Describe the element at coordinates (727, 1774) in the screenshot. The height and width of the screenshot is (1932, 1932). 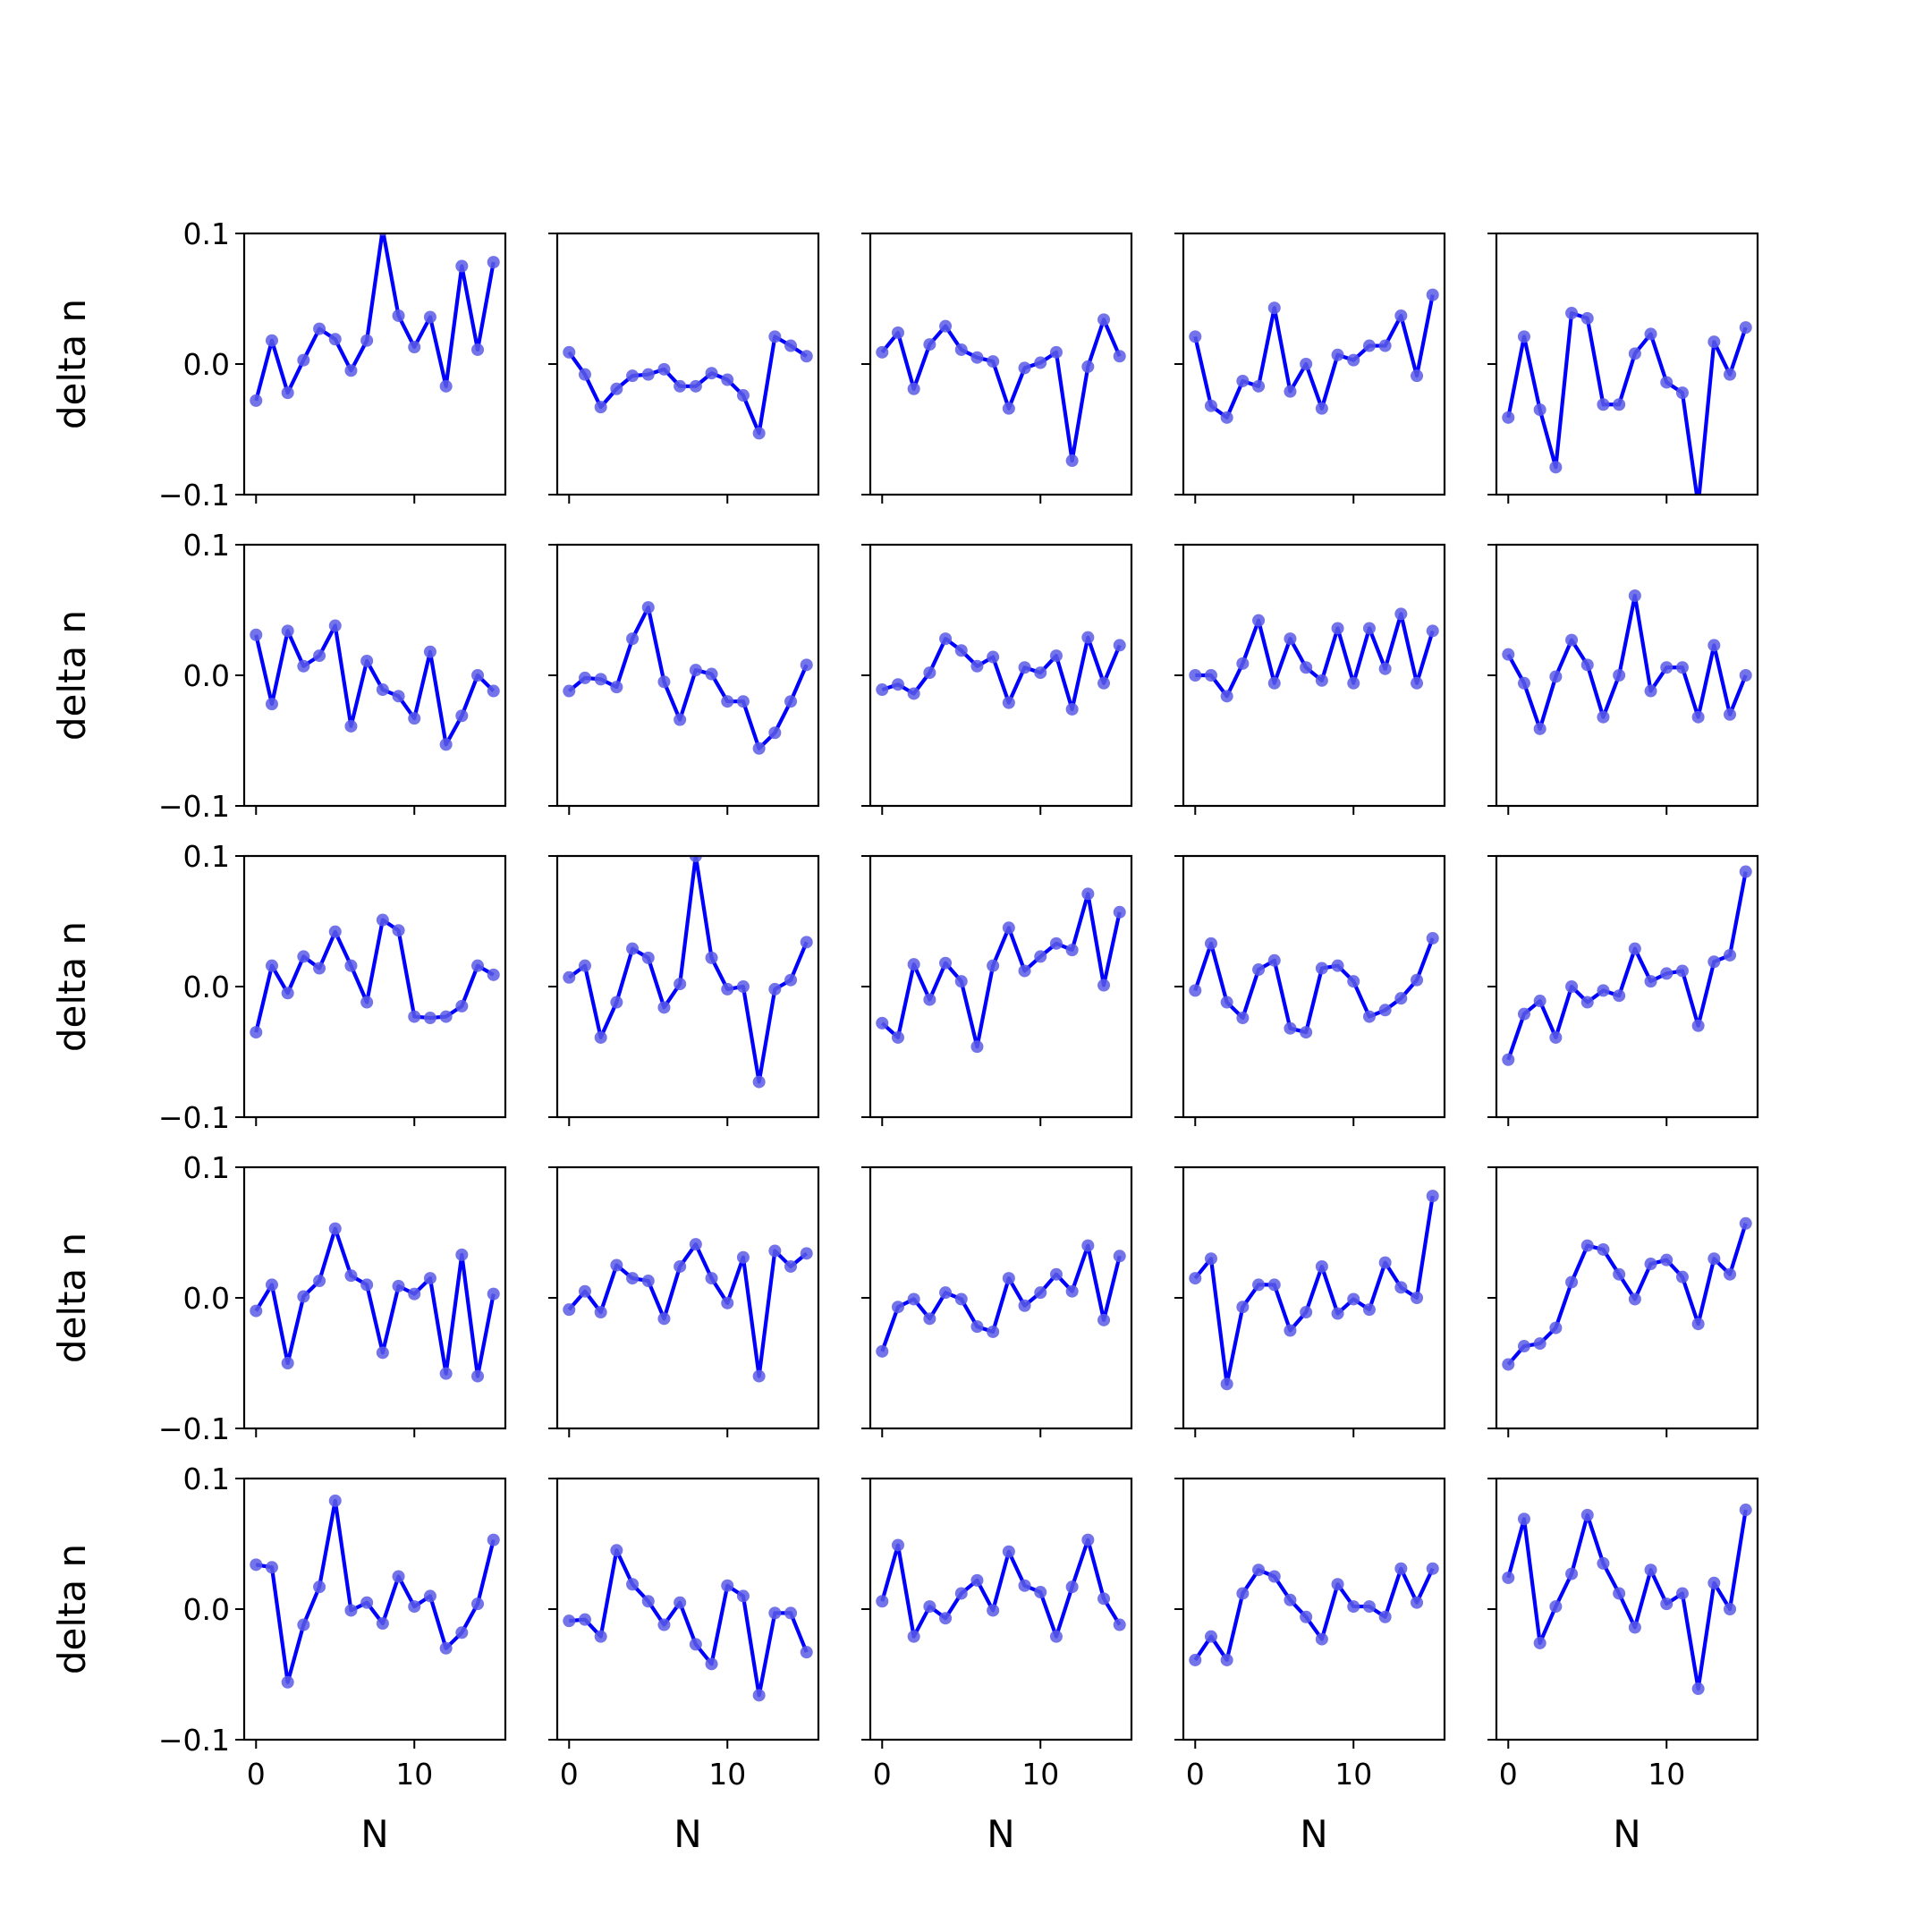
I see `x-tick-label: 10` at that location.